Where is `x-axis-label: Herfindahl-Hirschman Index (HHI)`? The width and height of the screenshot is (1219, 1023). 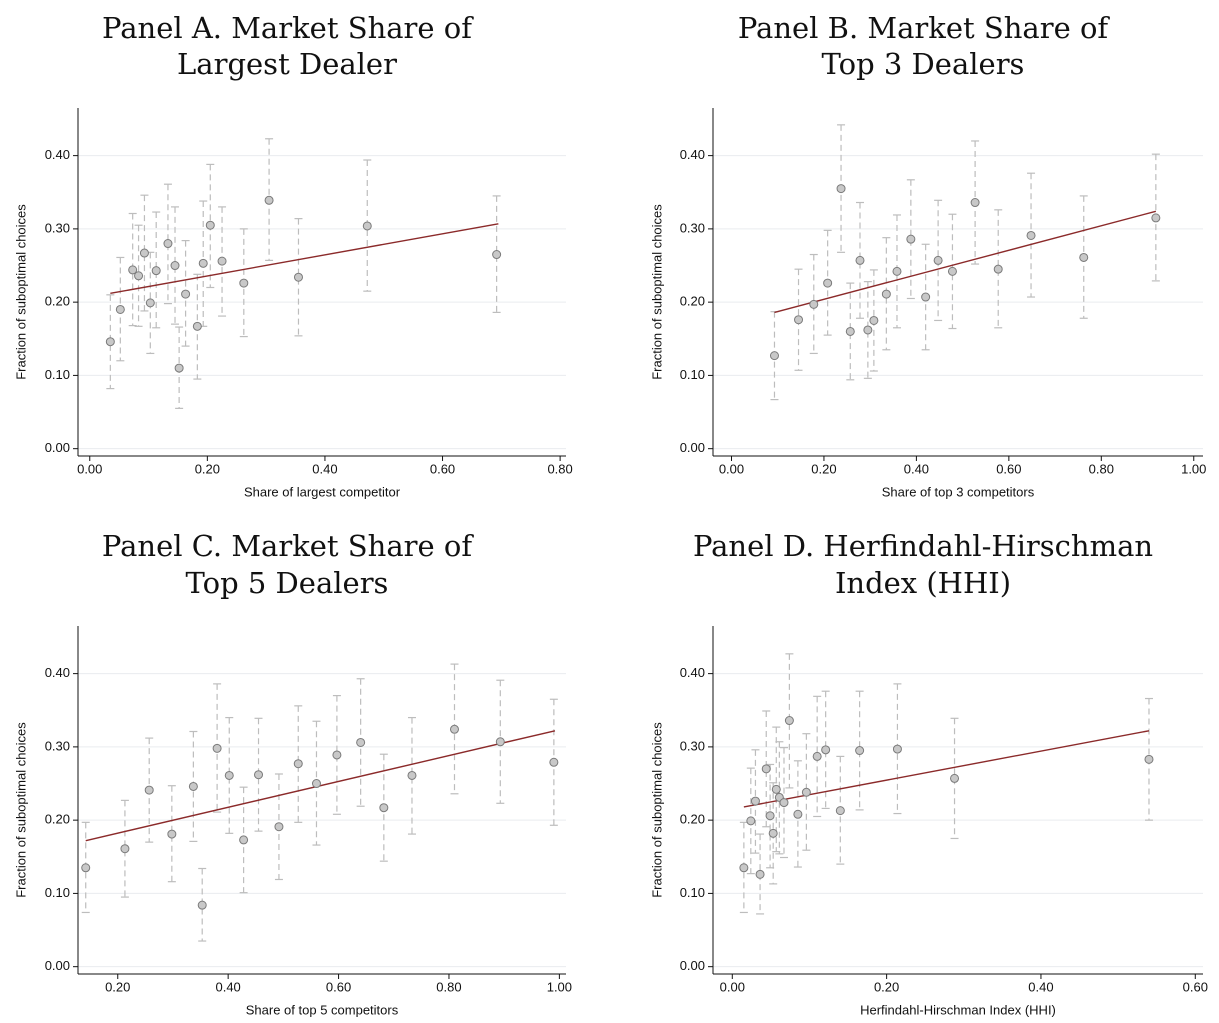
x-axis-label: Herfindahl-Hirschman Index (HHI) is located at coordinates (958, 1009).